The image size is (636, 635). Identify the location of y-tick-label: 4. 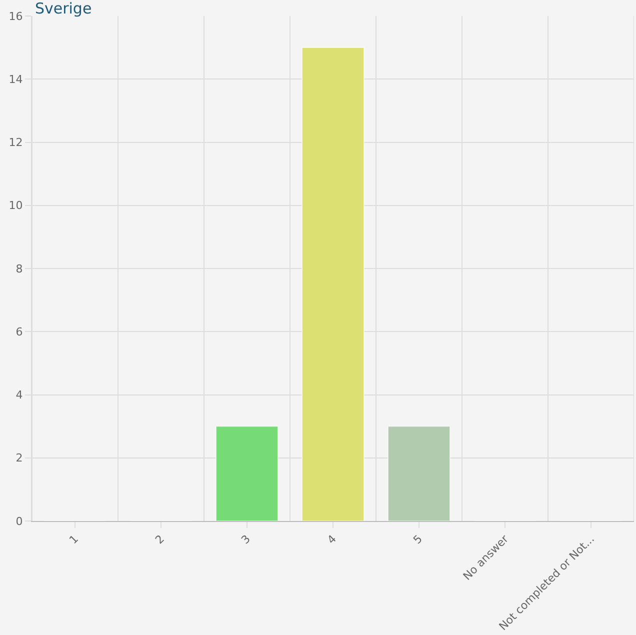
(19, 395).